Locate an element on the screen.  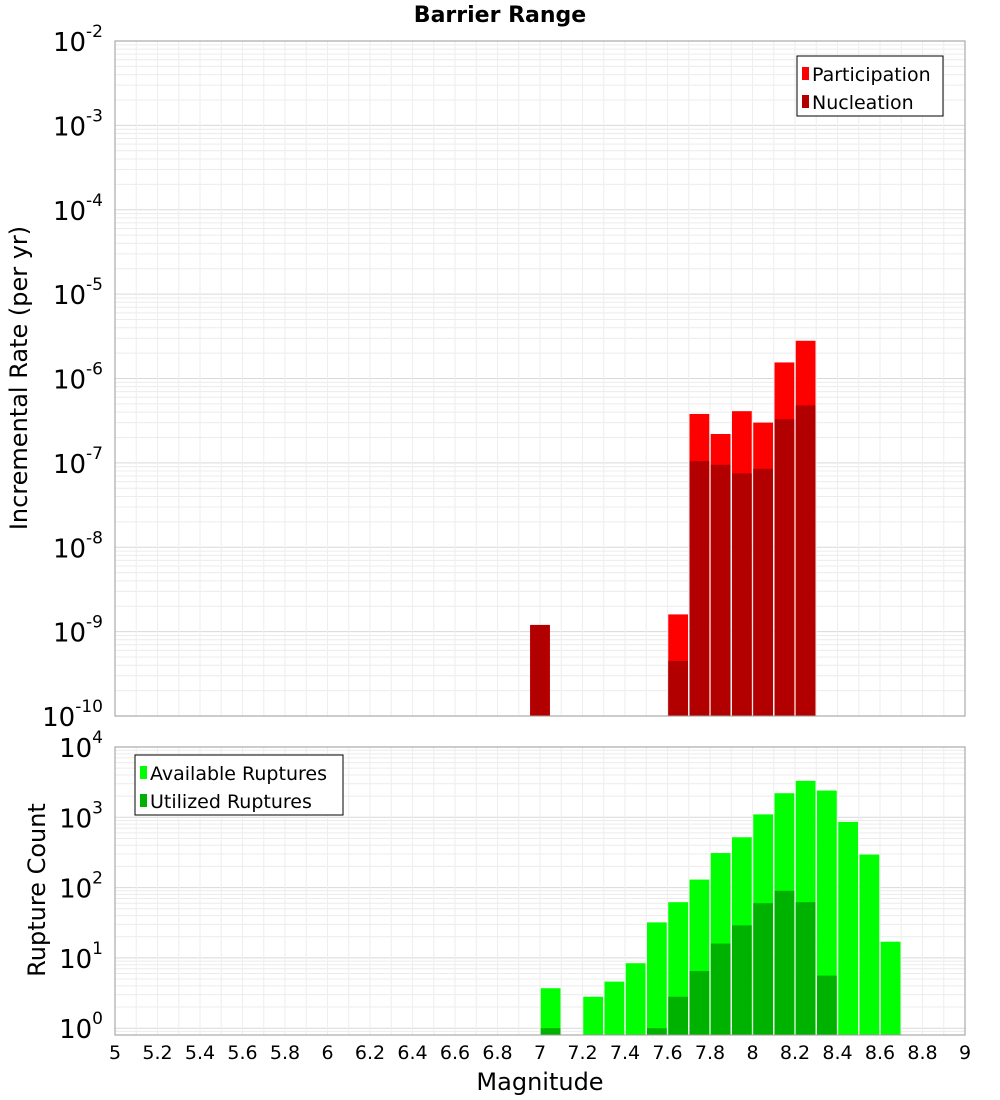
x-tick-label: 6.2 is located at coordinates (370, 1053).